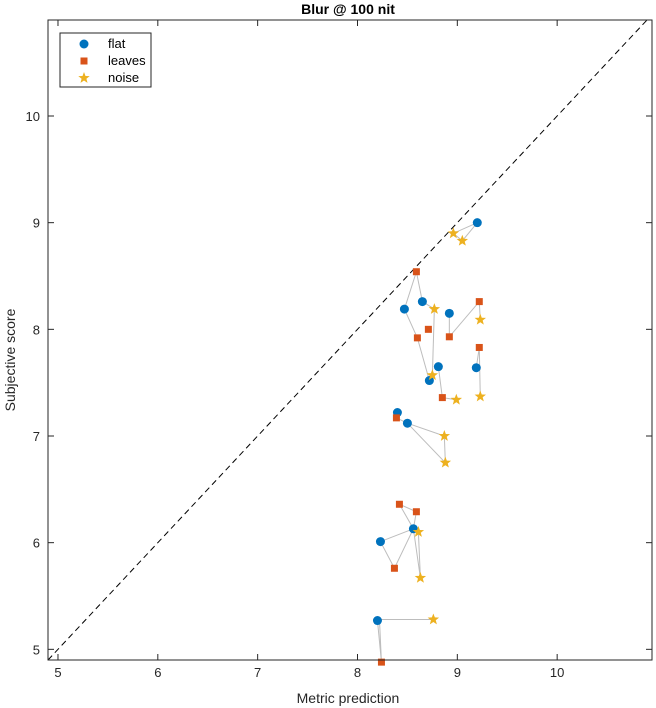 Image resolution: width=656 pixels, height=708 pixels. I want to click on x-tick-label: 10, so click(557, 672).